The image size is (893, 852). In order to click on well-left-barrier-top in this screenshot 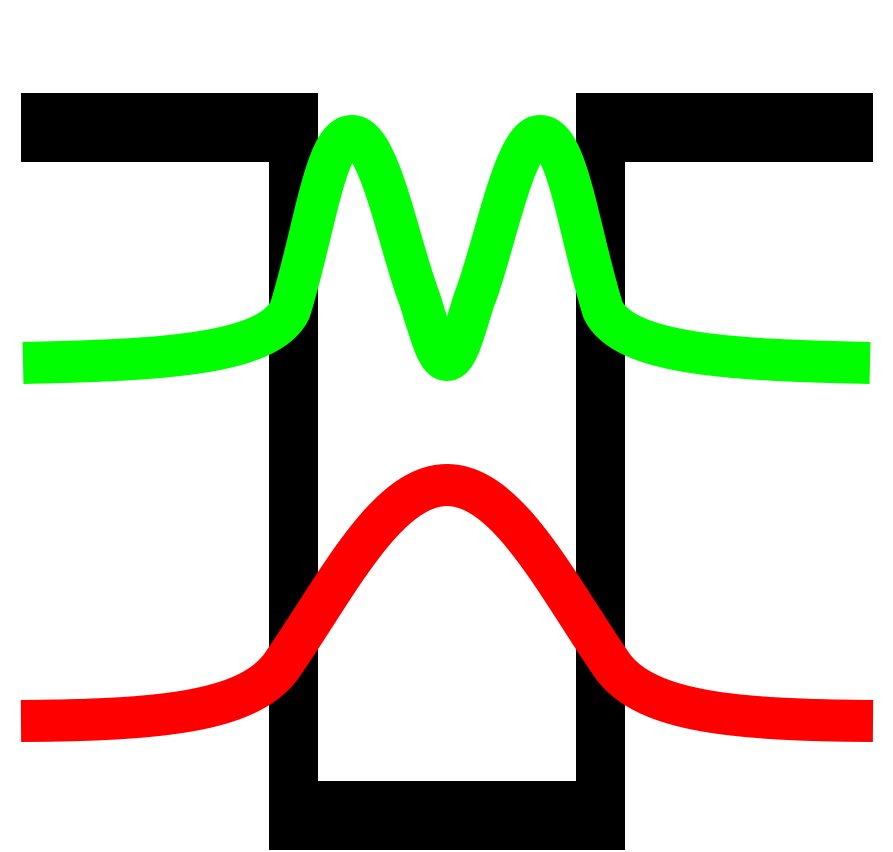, I will do `click(169, 127)`.